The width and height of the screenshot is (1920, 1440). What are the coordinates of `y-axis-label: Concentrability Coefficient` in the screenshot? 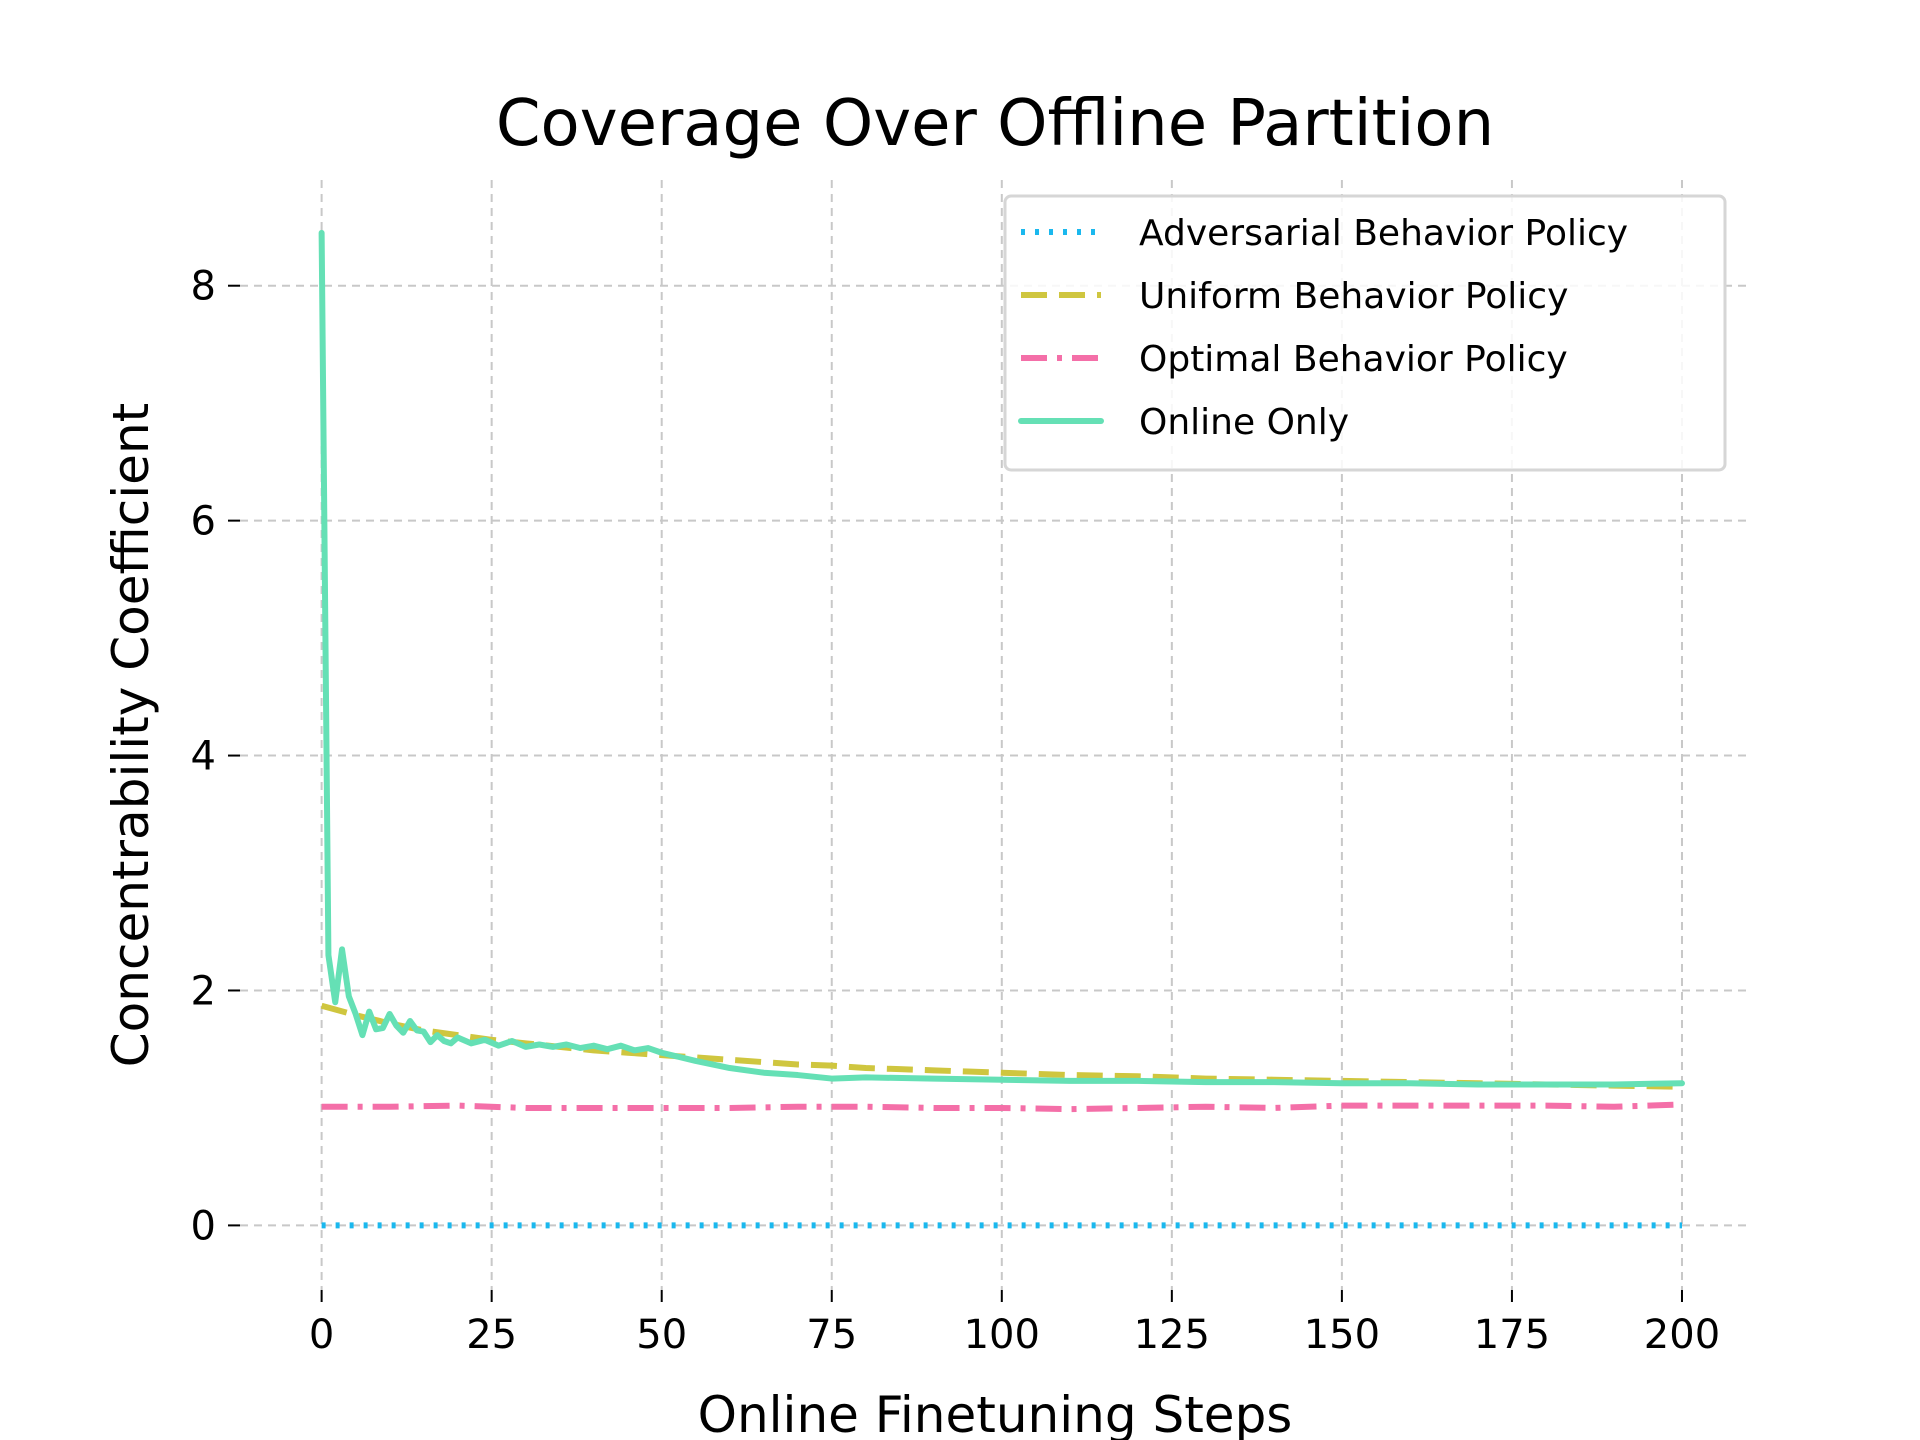 It's located at (131, 735).